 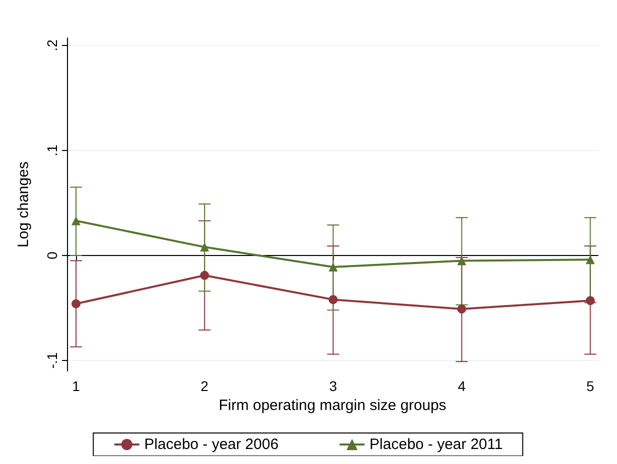 What do you see at coordinates (436, 444) in the screenshot?
I see `legend-label: Placebo - year 2011` at bounding box center [436, 444].